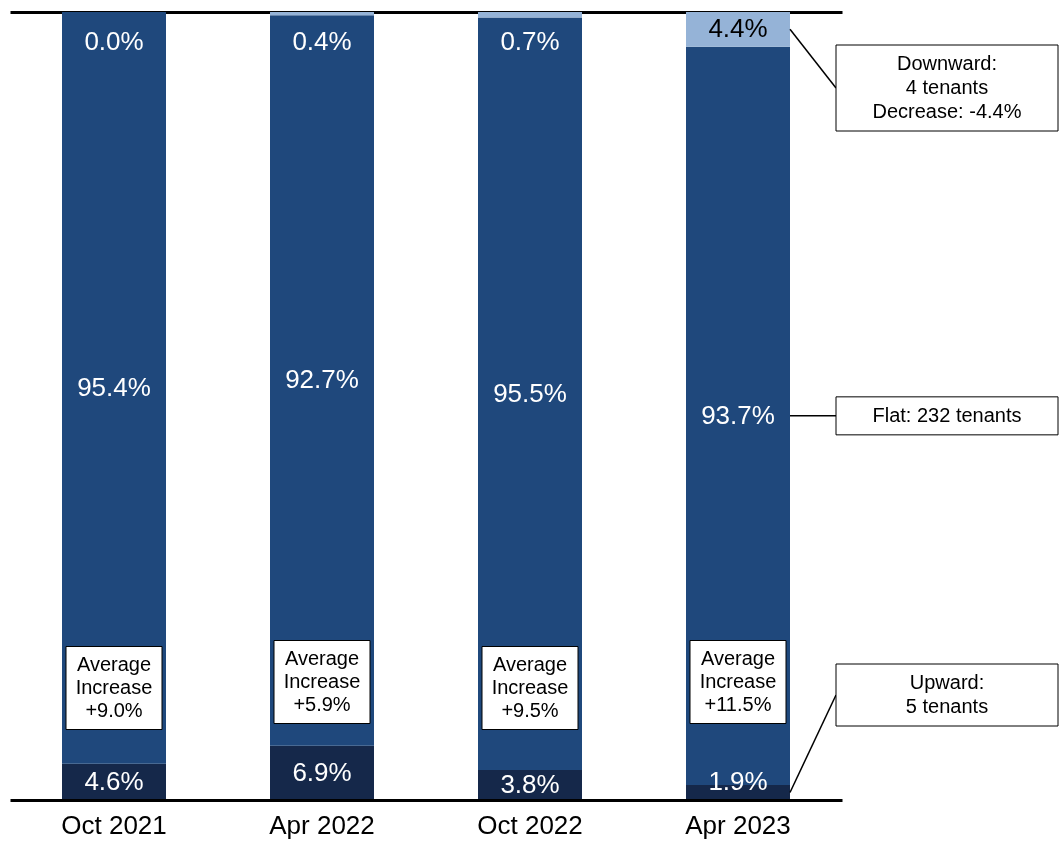 The height and width of the screenshot is (852, 1064). What do you see at coordinates (322, 771) in the screenshot?
I see `data-label: 6.9%` at bounding box center [322, 771].